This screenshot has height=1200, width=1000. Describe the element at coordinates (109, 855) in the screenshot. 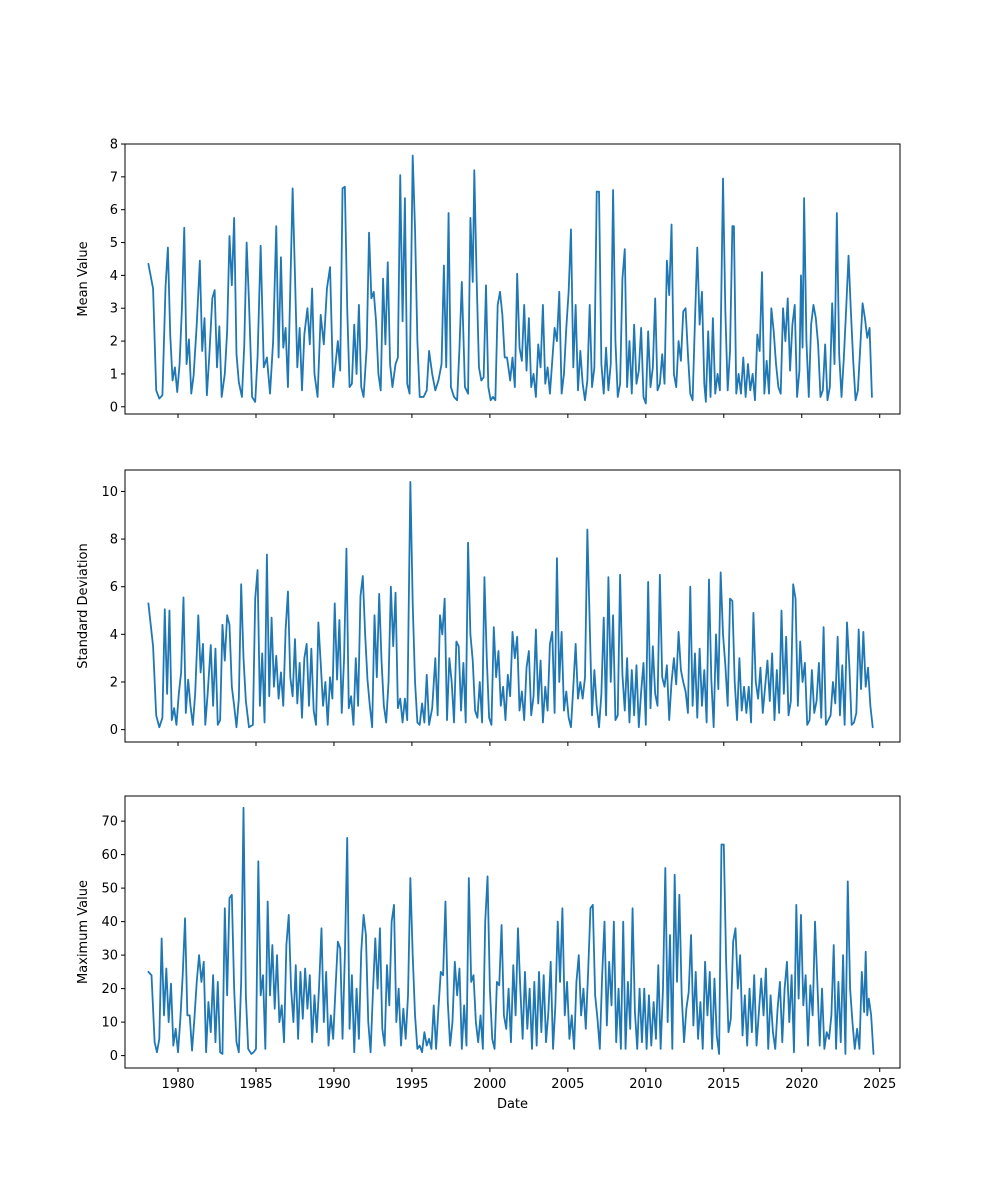

I see `y-tick-label: 60` at that location.